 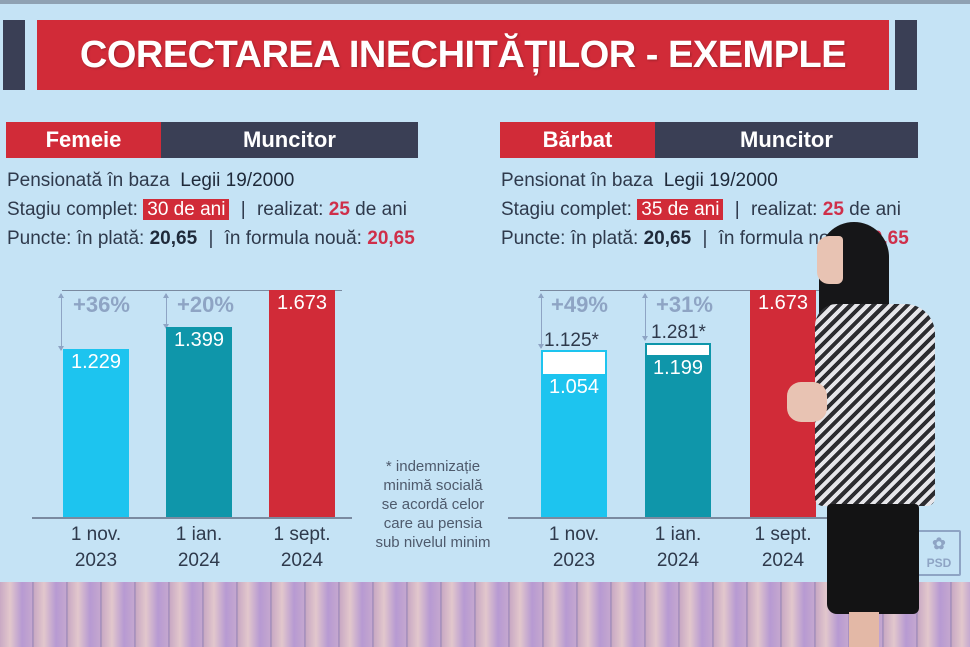 I want to click on psd-logo: ✿ PSD, so click(x=939, y=553).